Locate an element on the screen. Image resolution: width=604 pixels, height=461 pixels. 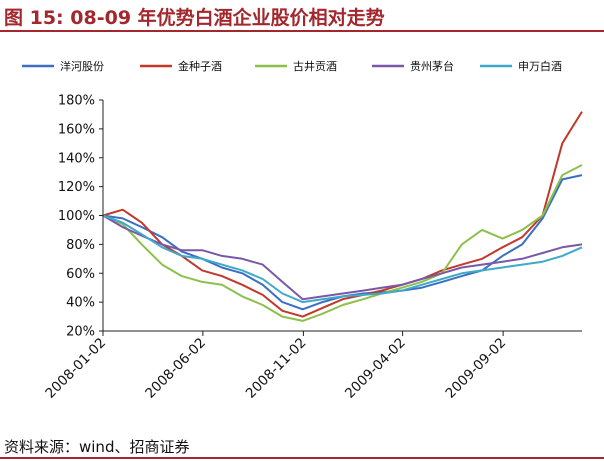
legend-item: 古井贡酒 is located at coordinates (296, 66).